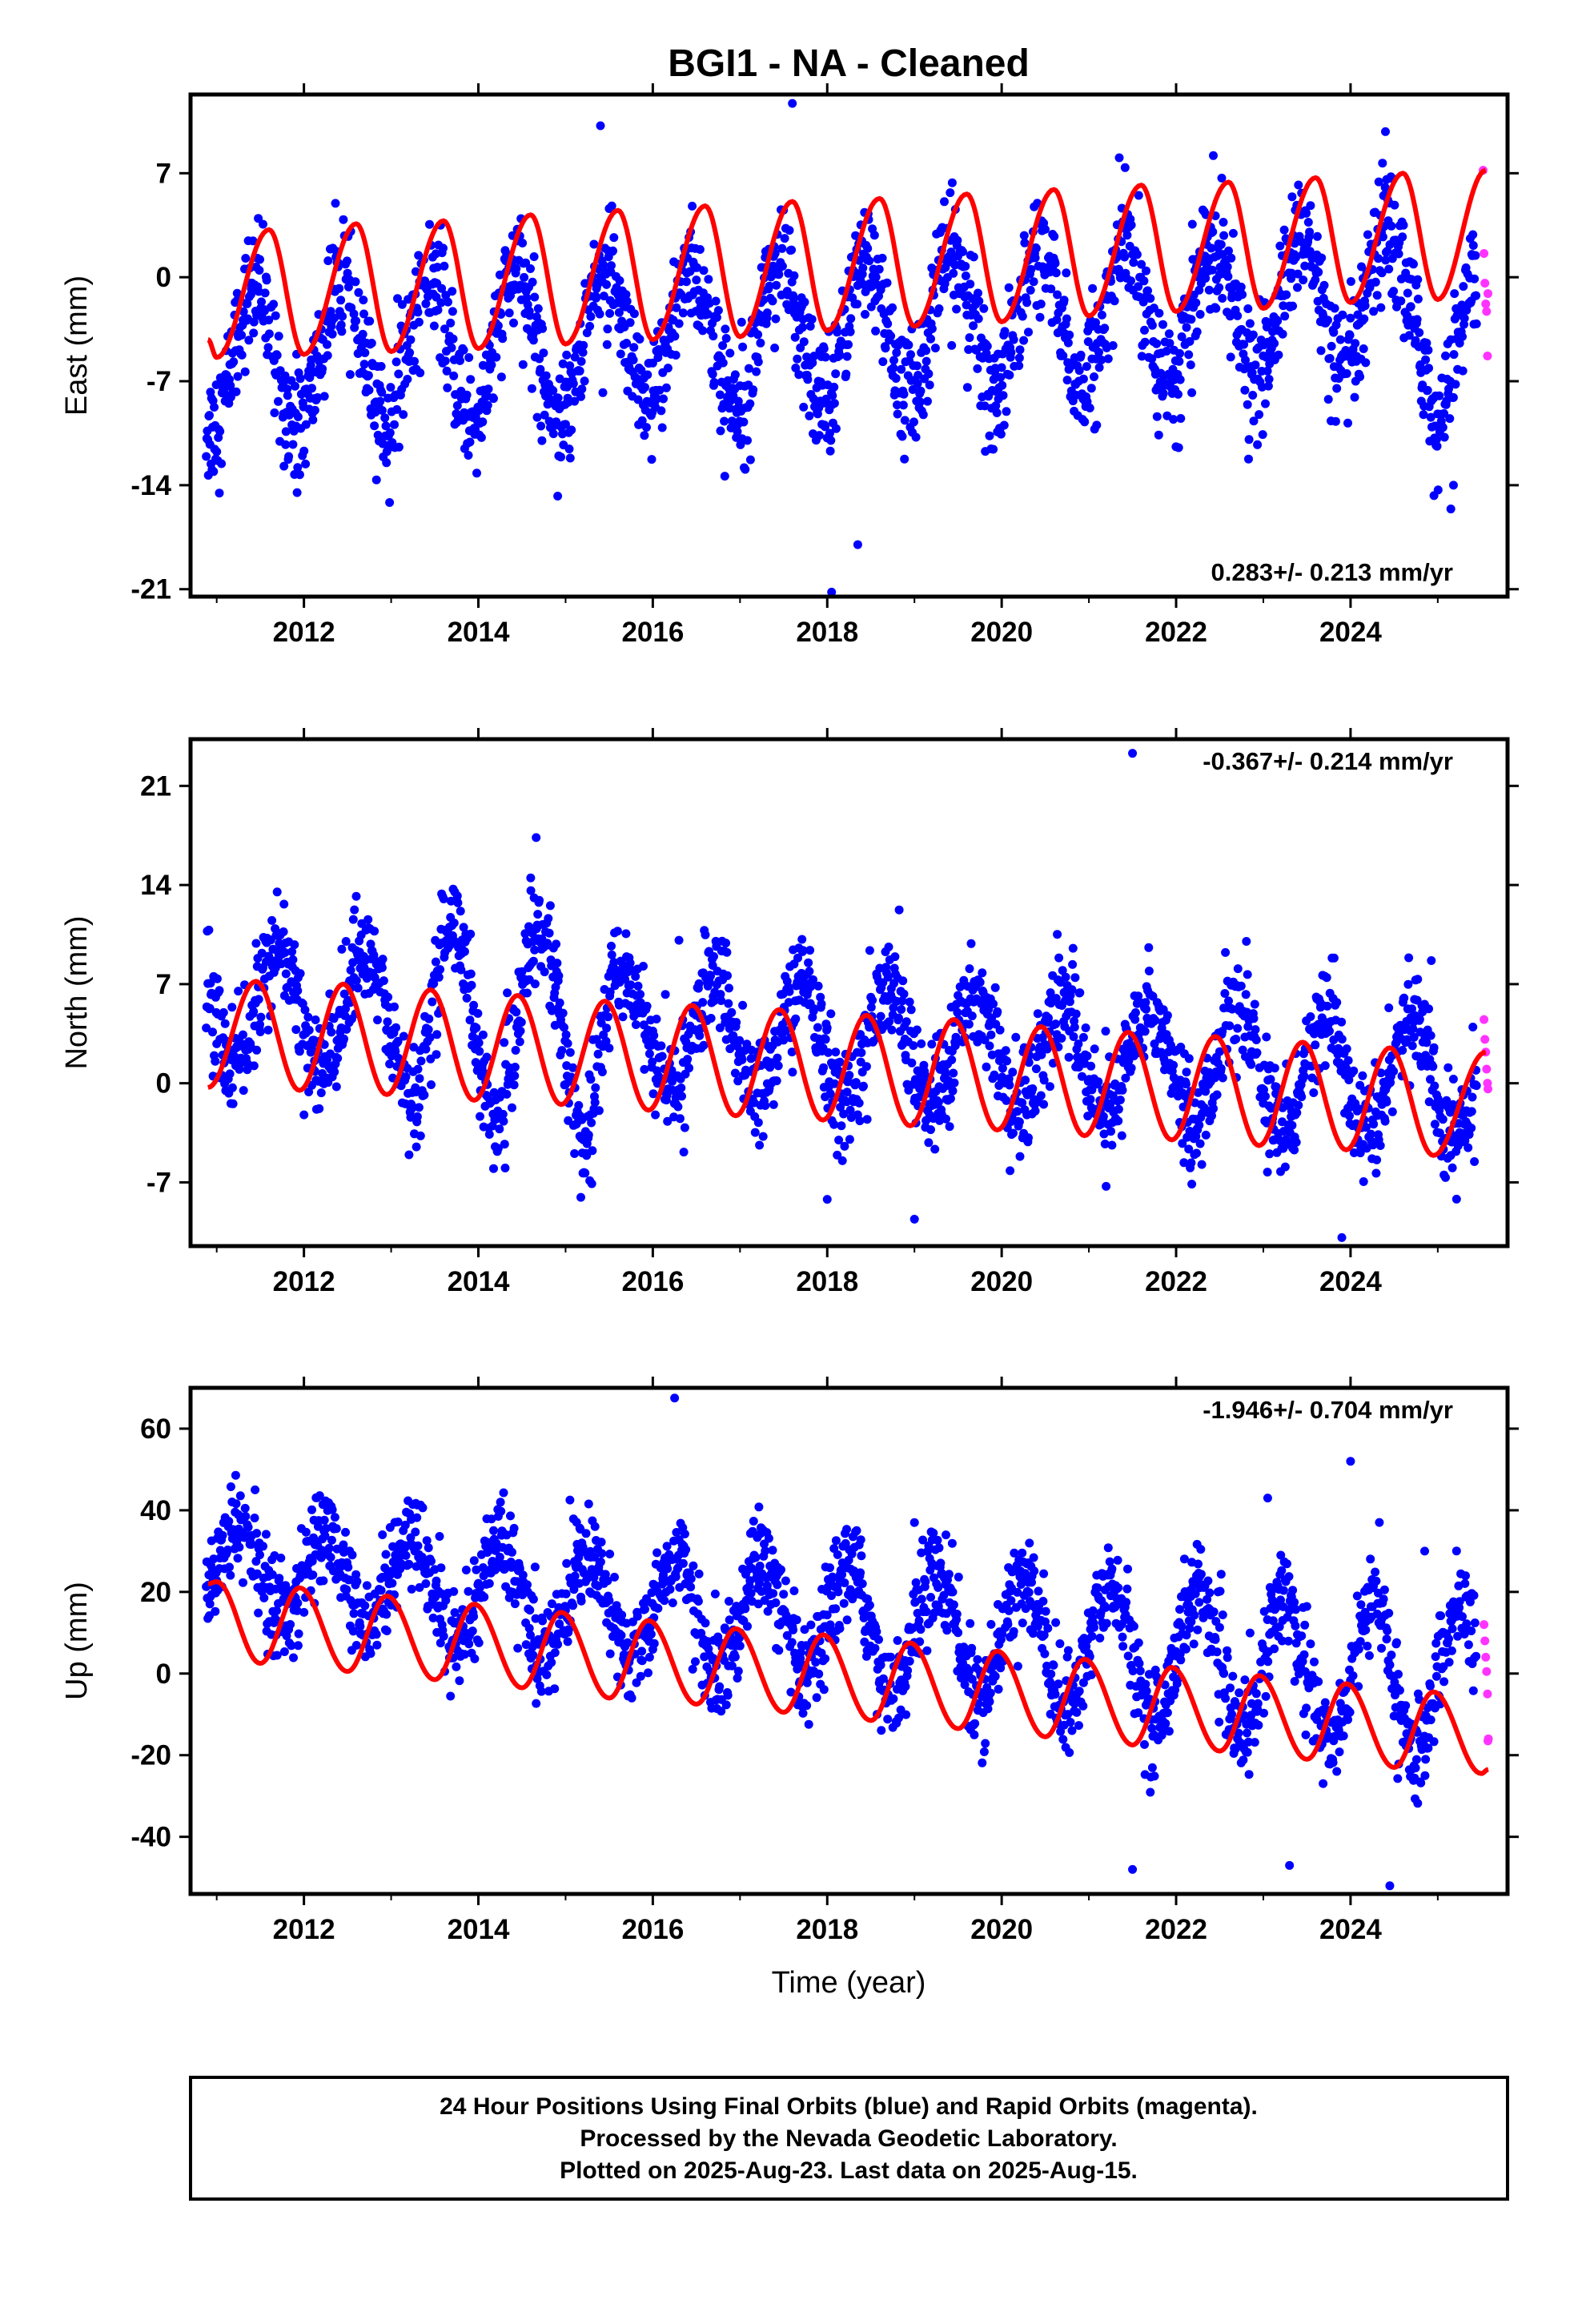 The width and height of the screenshot is (1582, 2324). What do you see at coordinates (151, 1755) in the screenshot?
I see `up-y-tick-label: -20` at bounding box center [151, 1755].